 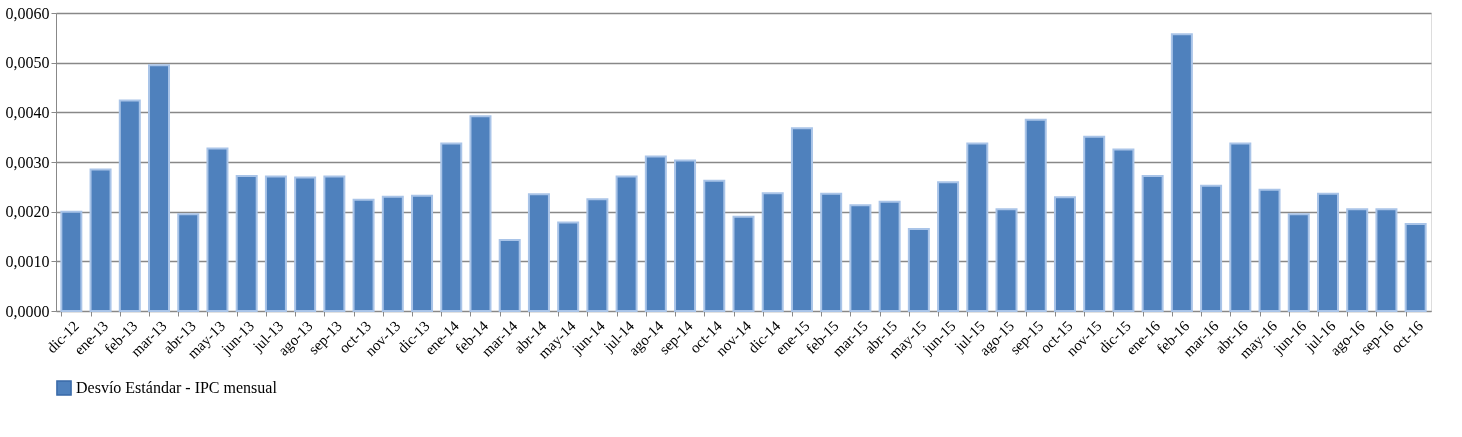 What do you see at coordinates (27, 212) in the screenshot?
I see `y-tick-label: 0,0020` at bounding box center [27, 212].